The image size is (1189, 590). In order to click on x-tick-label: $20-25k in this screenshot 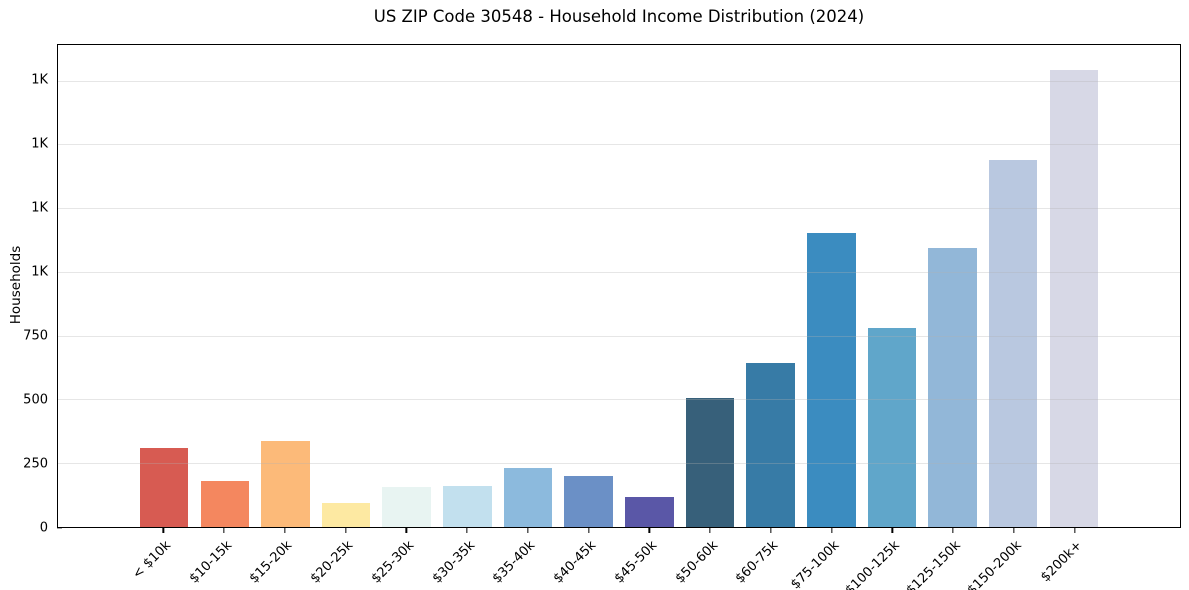, I will do `click(332, 562)`.